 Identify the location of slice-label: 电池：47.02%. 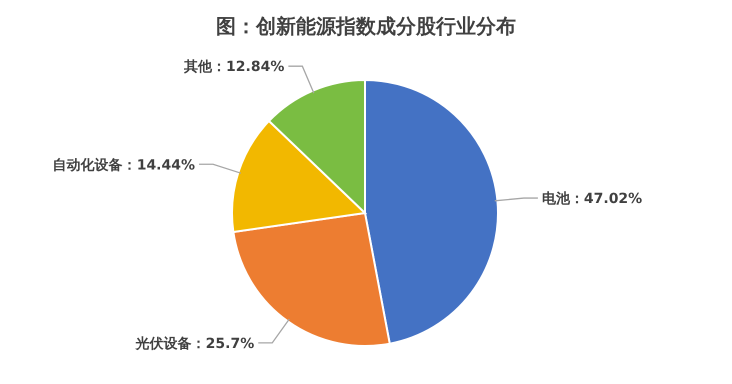
(592, 199).